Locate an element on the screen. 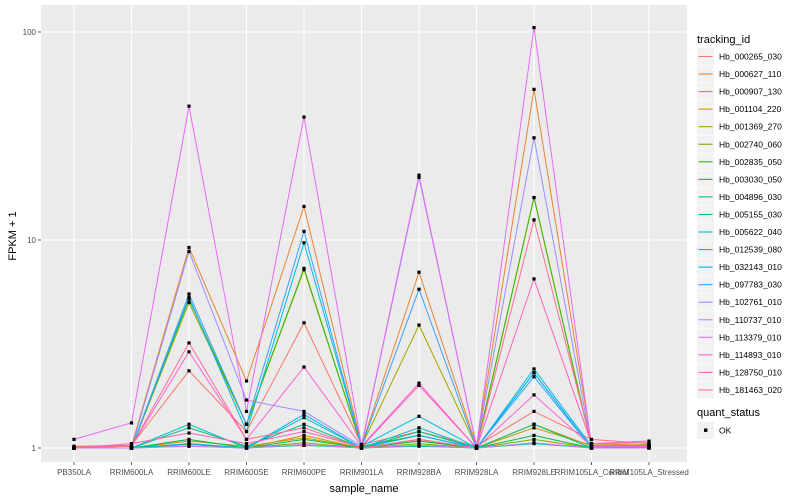  legend-label: Hb_012539_080 is located at coordinates (750, 250).